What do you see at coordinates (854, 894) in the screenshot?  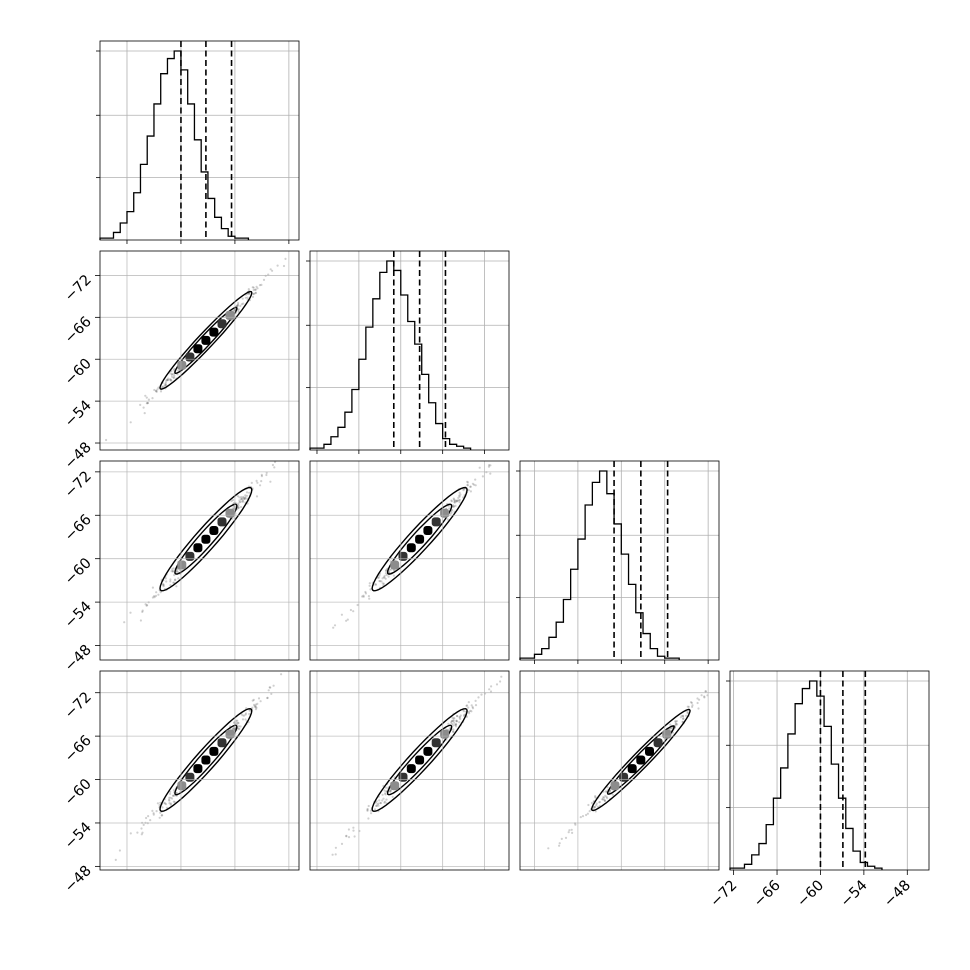 I see `xtick-label: −54` at bounding box center [854, 894].